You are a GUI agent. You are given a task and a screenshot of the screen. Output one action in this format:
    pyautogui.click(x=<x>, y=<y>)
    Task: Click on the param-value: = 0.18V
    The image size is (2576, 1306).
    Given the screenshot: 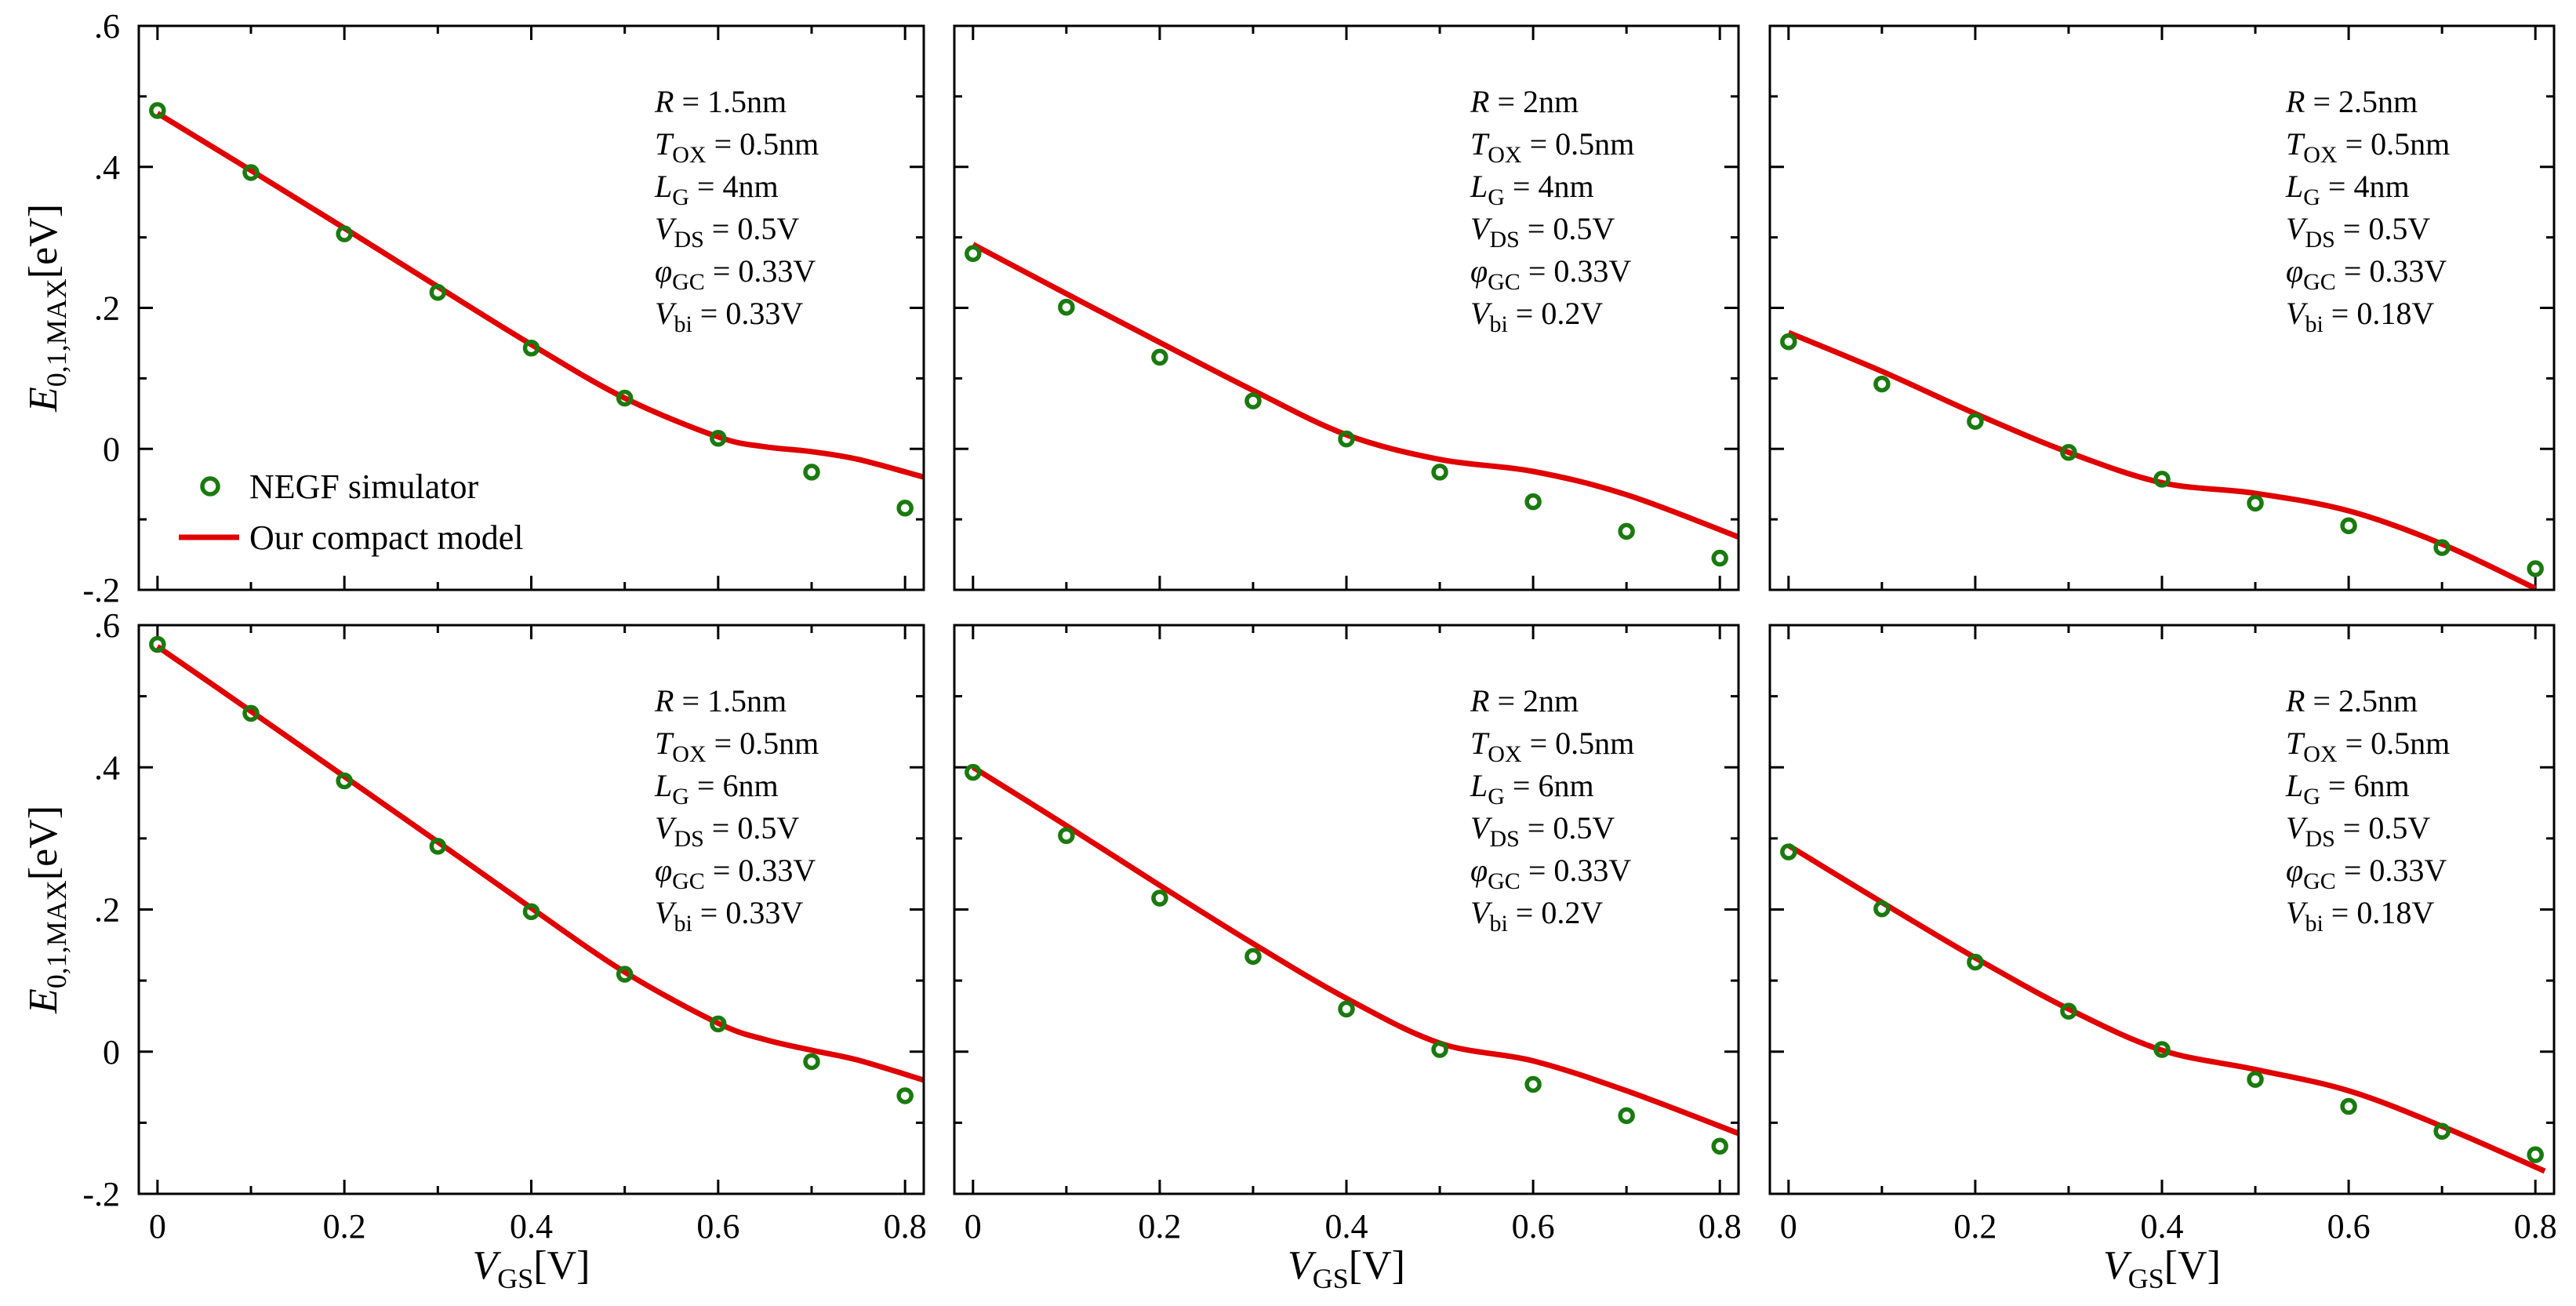 What is the action you would take?
    pyautogui.click(x=2379, y=313)
    